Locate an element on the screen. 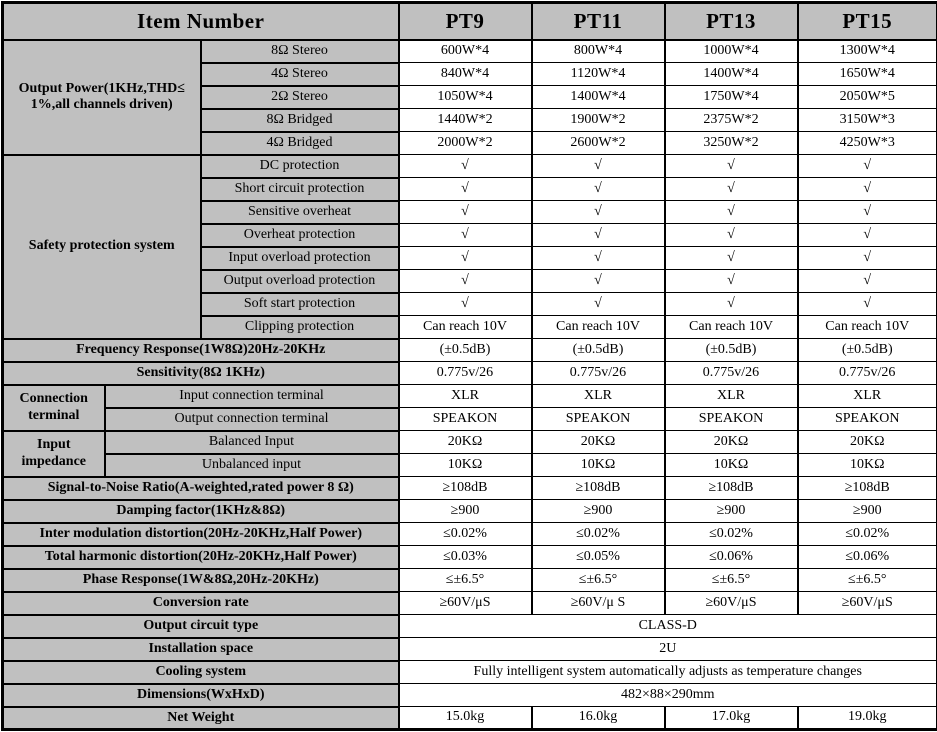  row-label: Unbalanced input is located at coordinates (252, 465).